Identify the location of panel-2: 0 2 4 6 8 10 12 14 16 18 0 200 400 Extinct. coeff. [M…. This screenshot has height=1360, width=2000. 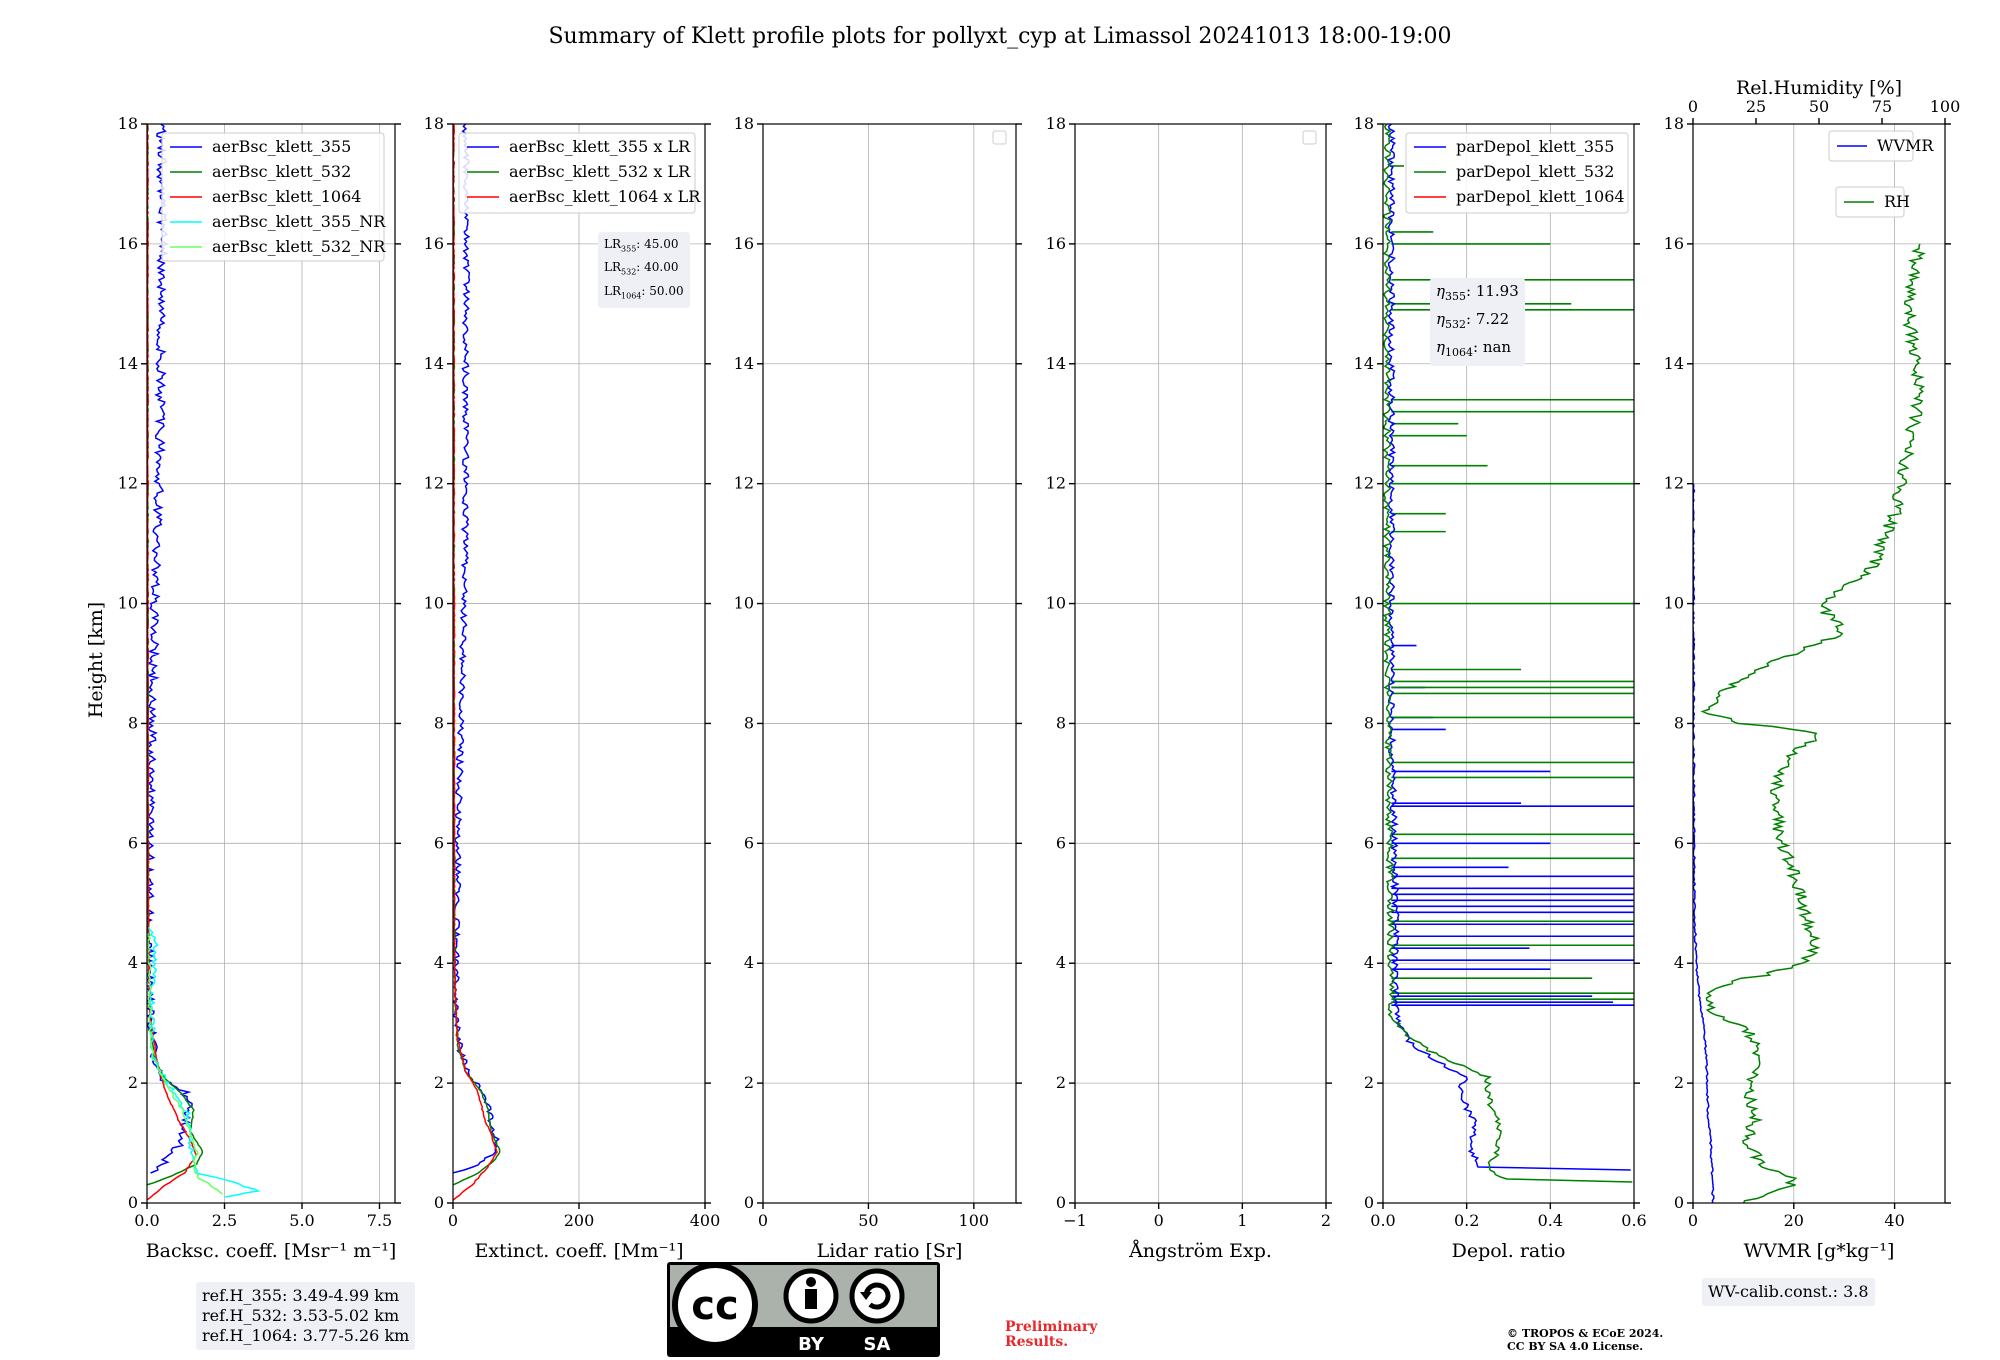
(572, 688).